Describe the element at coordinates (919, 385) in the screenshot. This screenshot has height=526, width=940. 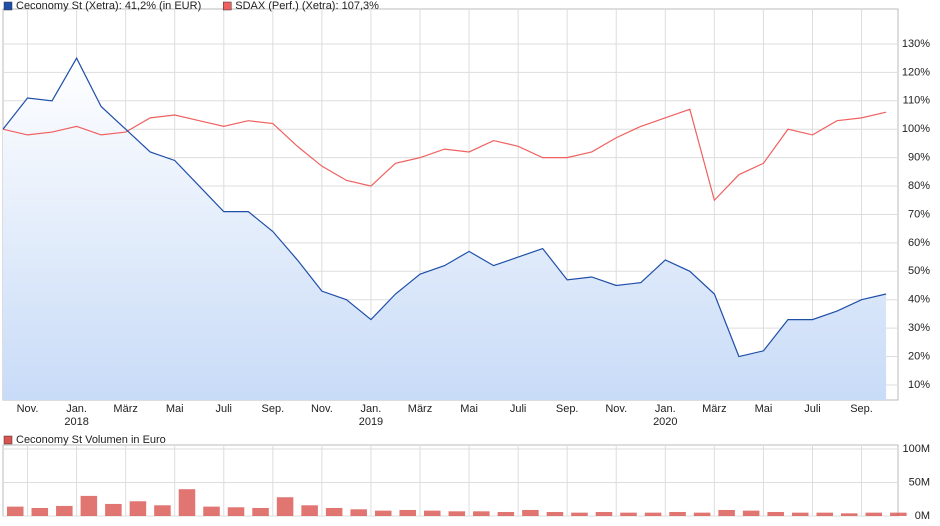
I see `y-tick-label: 10%` at that location.